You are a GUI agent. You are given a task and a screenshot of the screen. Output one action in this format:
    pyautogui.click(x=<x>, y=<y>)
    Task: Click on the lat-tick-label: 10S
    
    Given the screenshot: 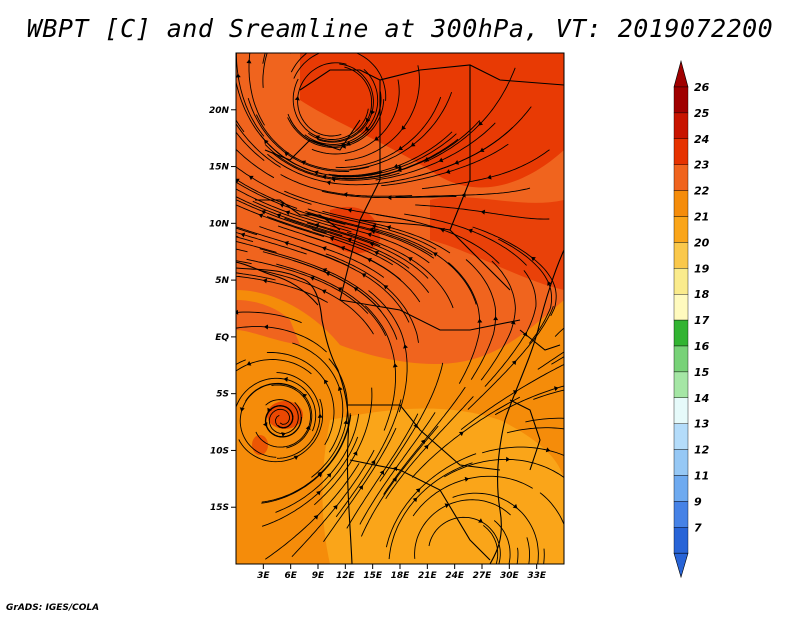 What is the action you would take?
    pyautogui.click(x=219, y=451)
    